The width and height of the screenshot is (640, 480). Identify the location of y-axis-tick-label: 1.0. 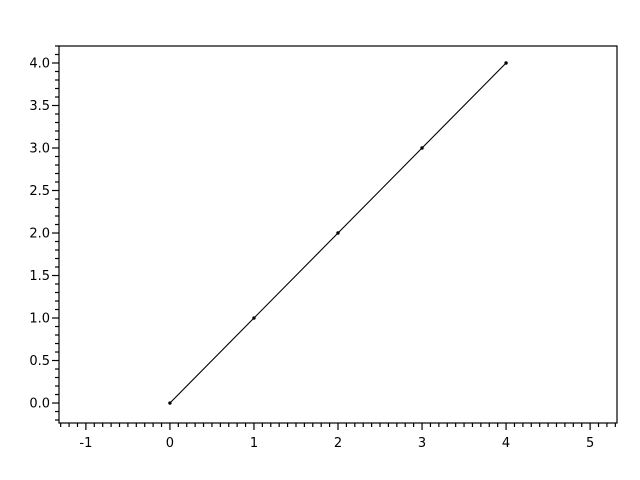
(39, 319).